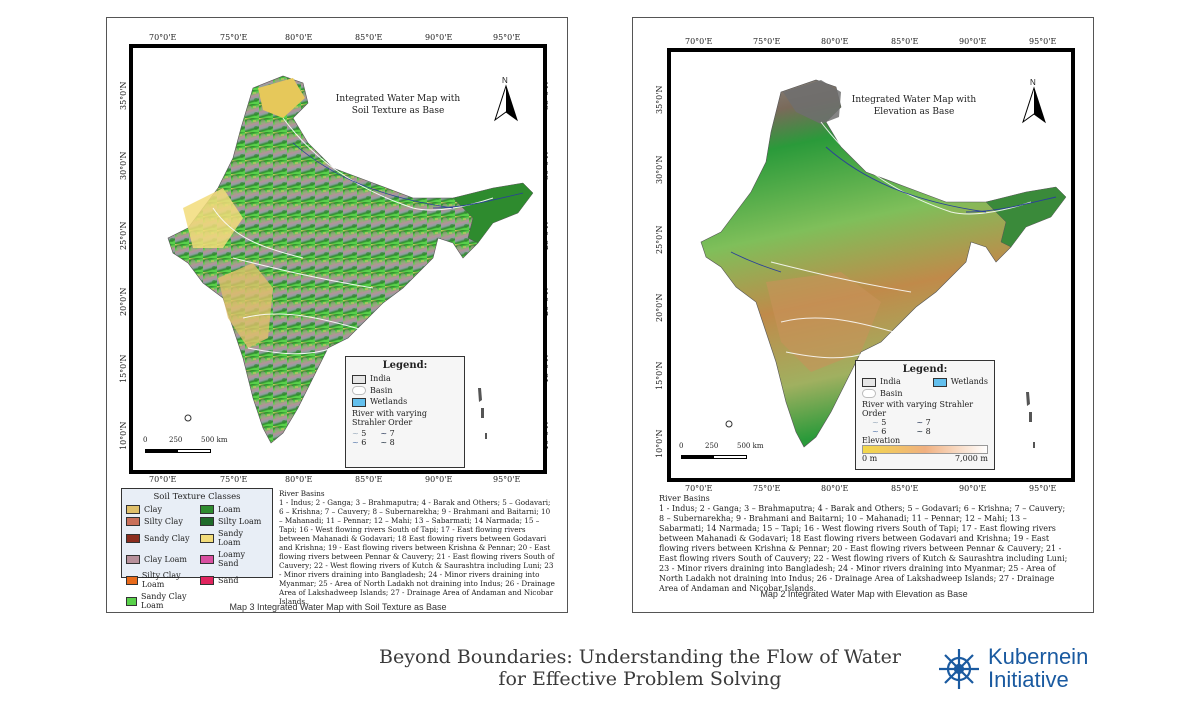 The height and width of the screenshot is (722, 1200). I want to click on soil-class-item: Clay Loam, so click(160, 559).